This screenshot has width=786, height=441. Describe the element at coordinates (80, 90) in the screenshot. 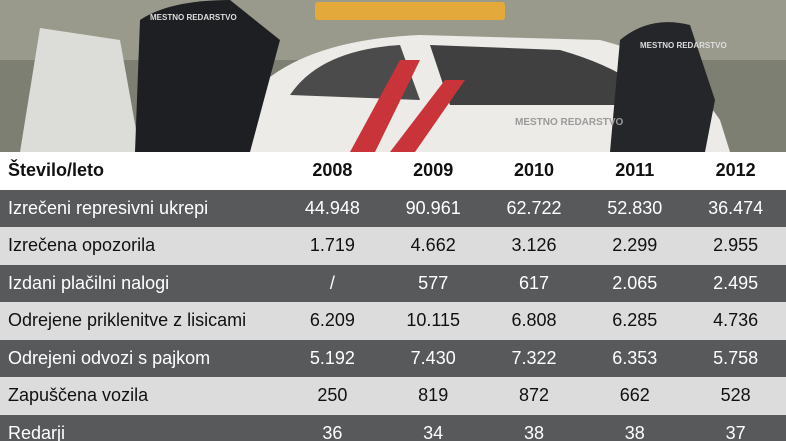

I see `car-door` at that location.